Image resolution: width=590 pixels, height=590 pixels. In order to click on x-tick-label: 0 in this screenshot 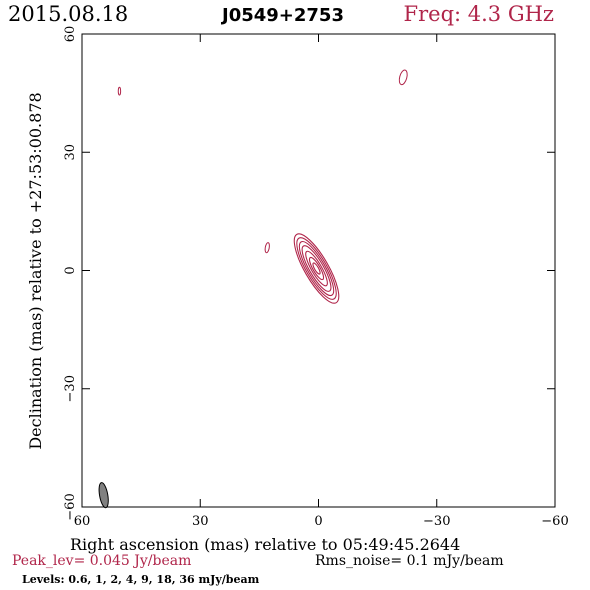, I will do `click(318, 521)`.